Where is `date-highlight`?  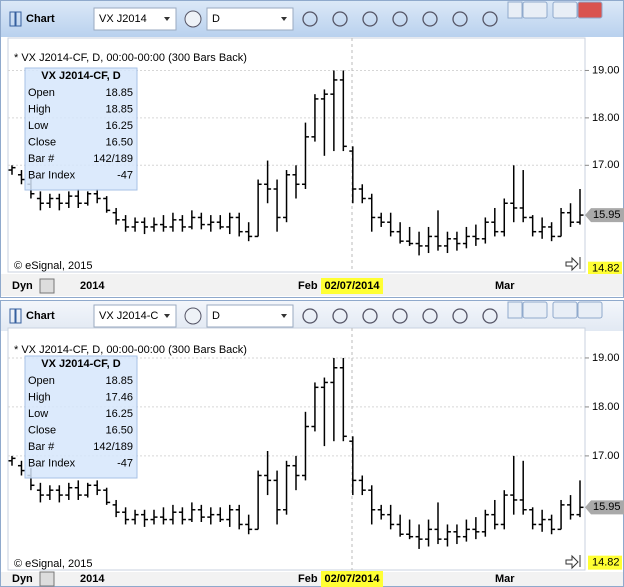 date-highlight is located at coordinates (352, 286).